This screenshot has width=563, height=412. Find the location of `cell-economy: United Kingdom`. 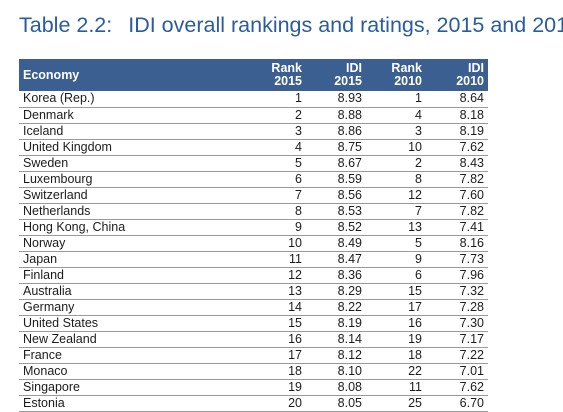

cell-economy: United Kingdom is located at coordinates (130, 147).